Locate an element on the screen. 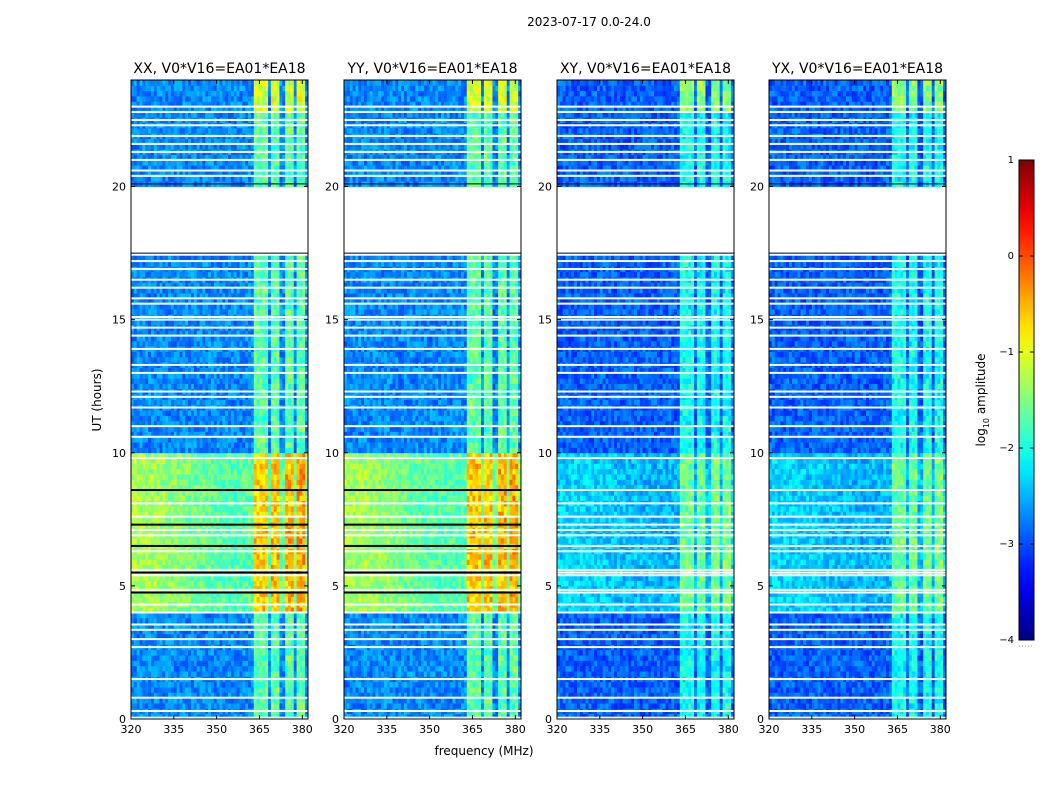 The image size is (1050, 800). colorbar-tick-label: −2 is located at coordinates (1006, 448).